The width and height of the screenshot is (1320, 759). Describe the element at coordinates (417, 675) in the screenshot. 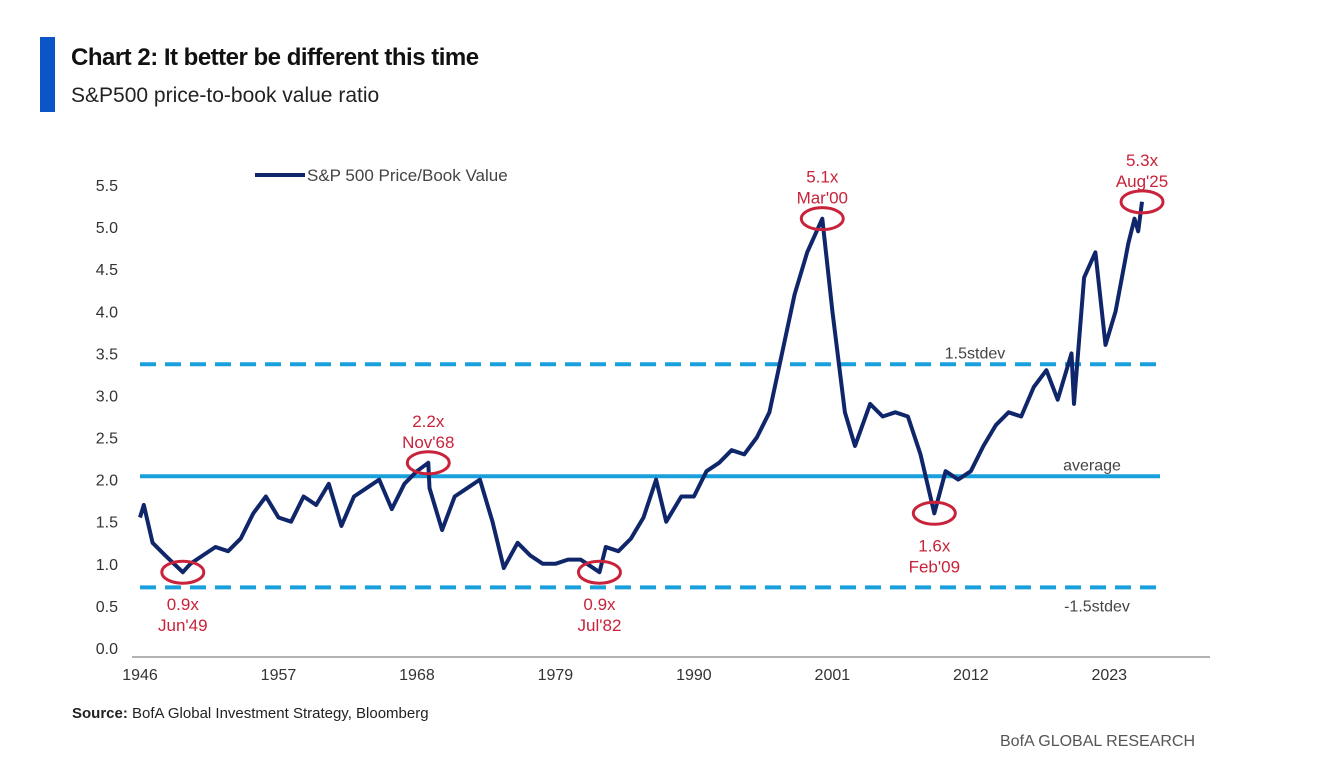

I see `x-tick-label: 1968` at that location.